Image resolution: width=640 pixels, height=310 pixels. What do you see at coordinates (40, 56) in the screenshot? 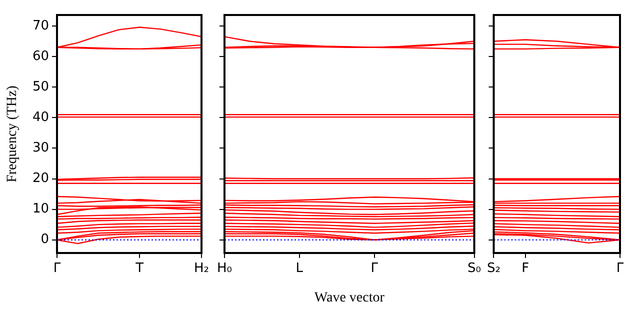
I see `y-tick-label: 60` at bounding box center [40, 56].